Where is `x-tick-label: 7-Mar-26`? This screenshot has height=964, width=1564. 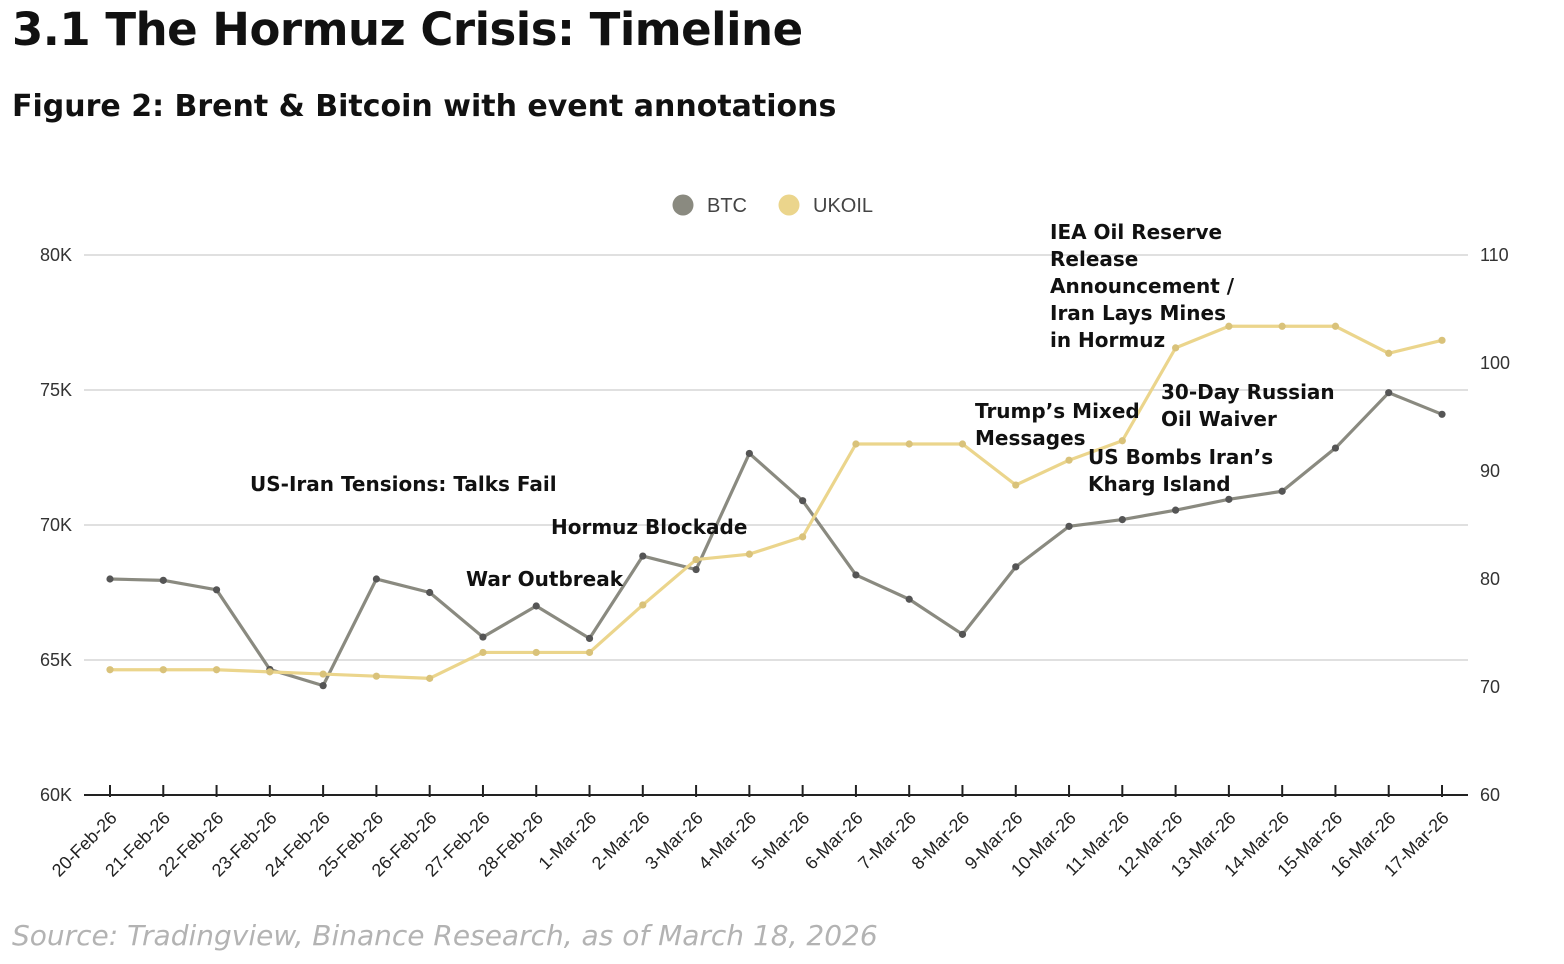
x-tick-label: 7-Mar-26 is located at coordinates (887, 841).